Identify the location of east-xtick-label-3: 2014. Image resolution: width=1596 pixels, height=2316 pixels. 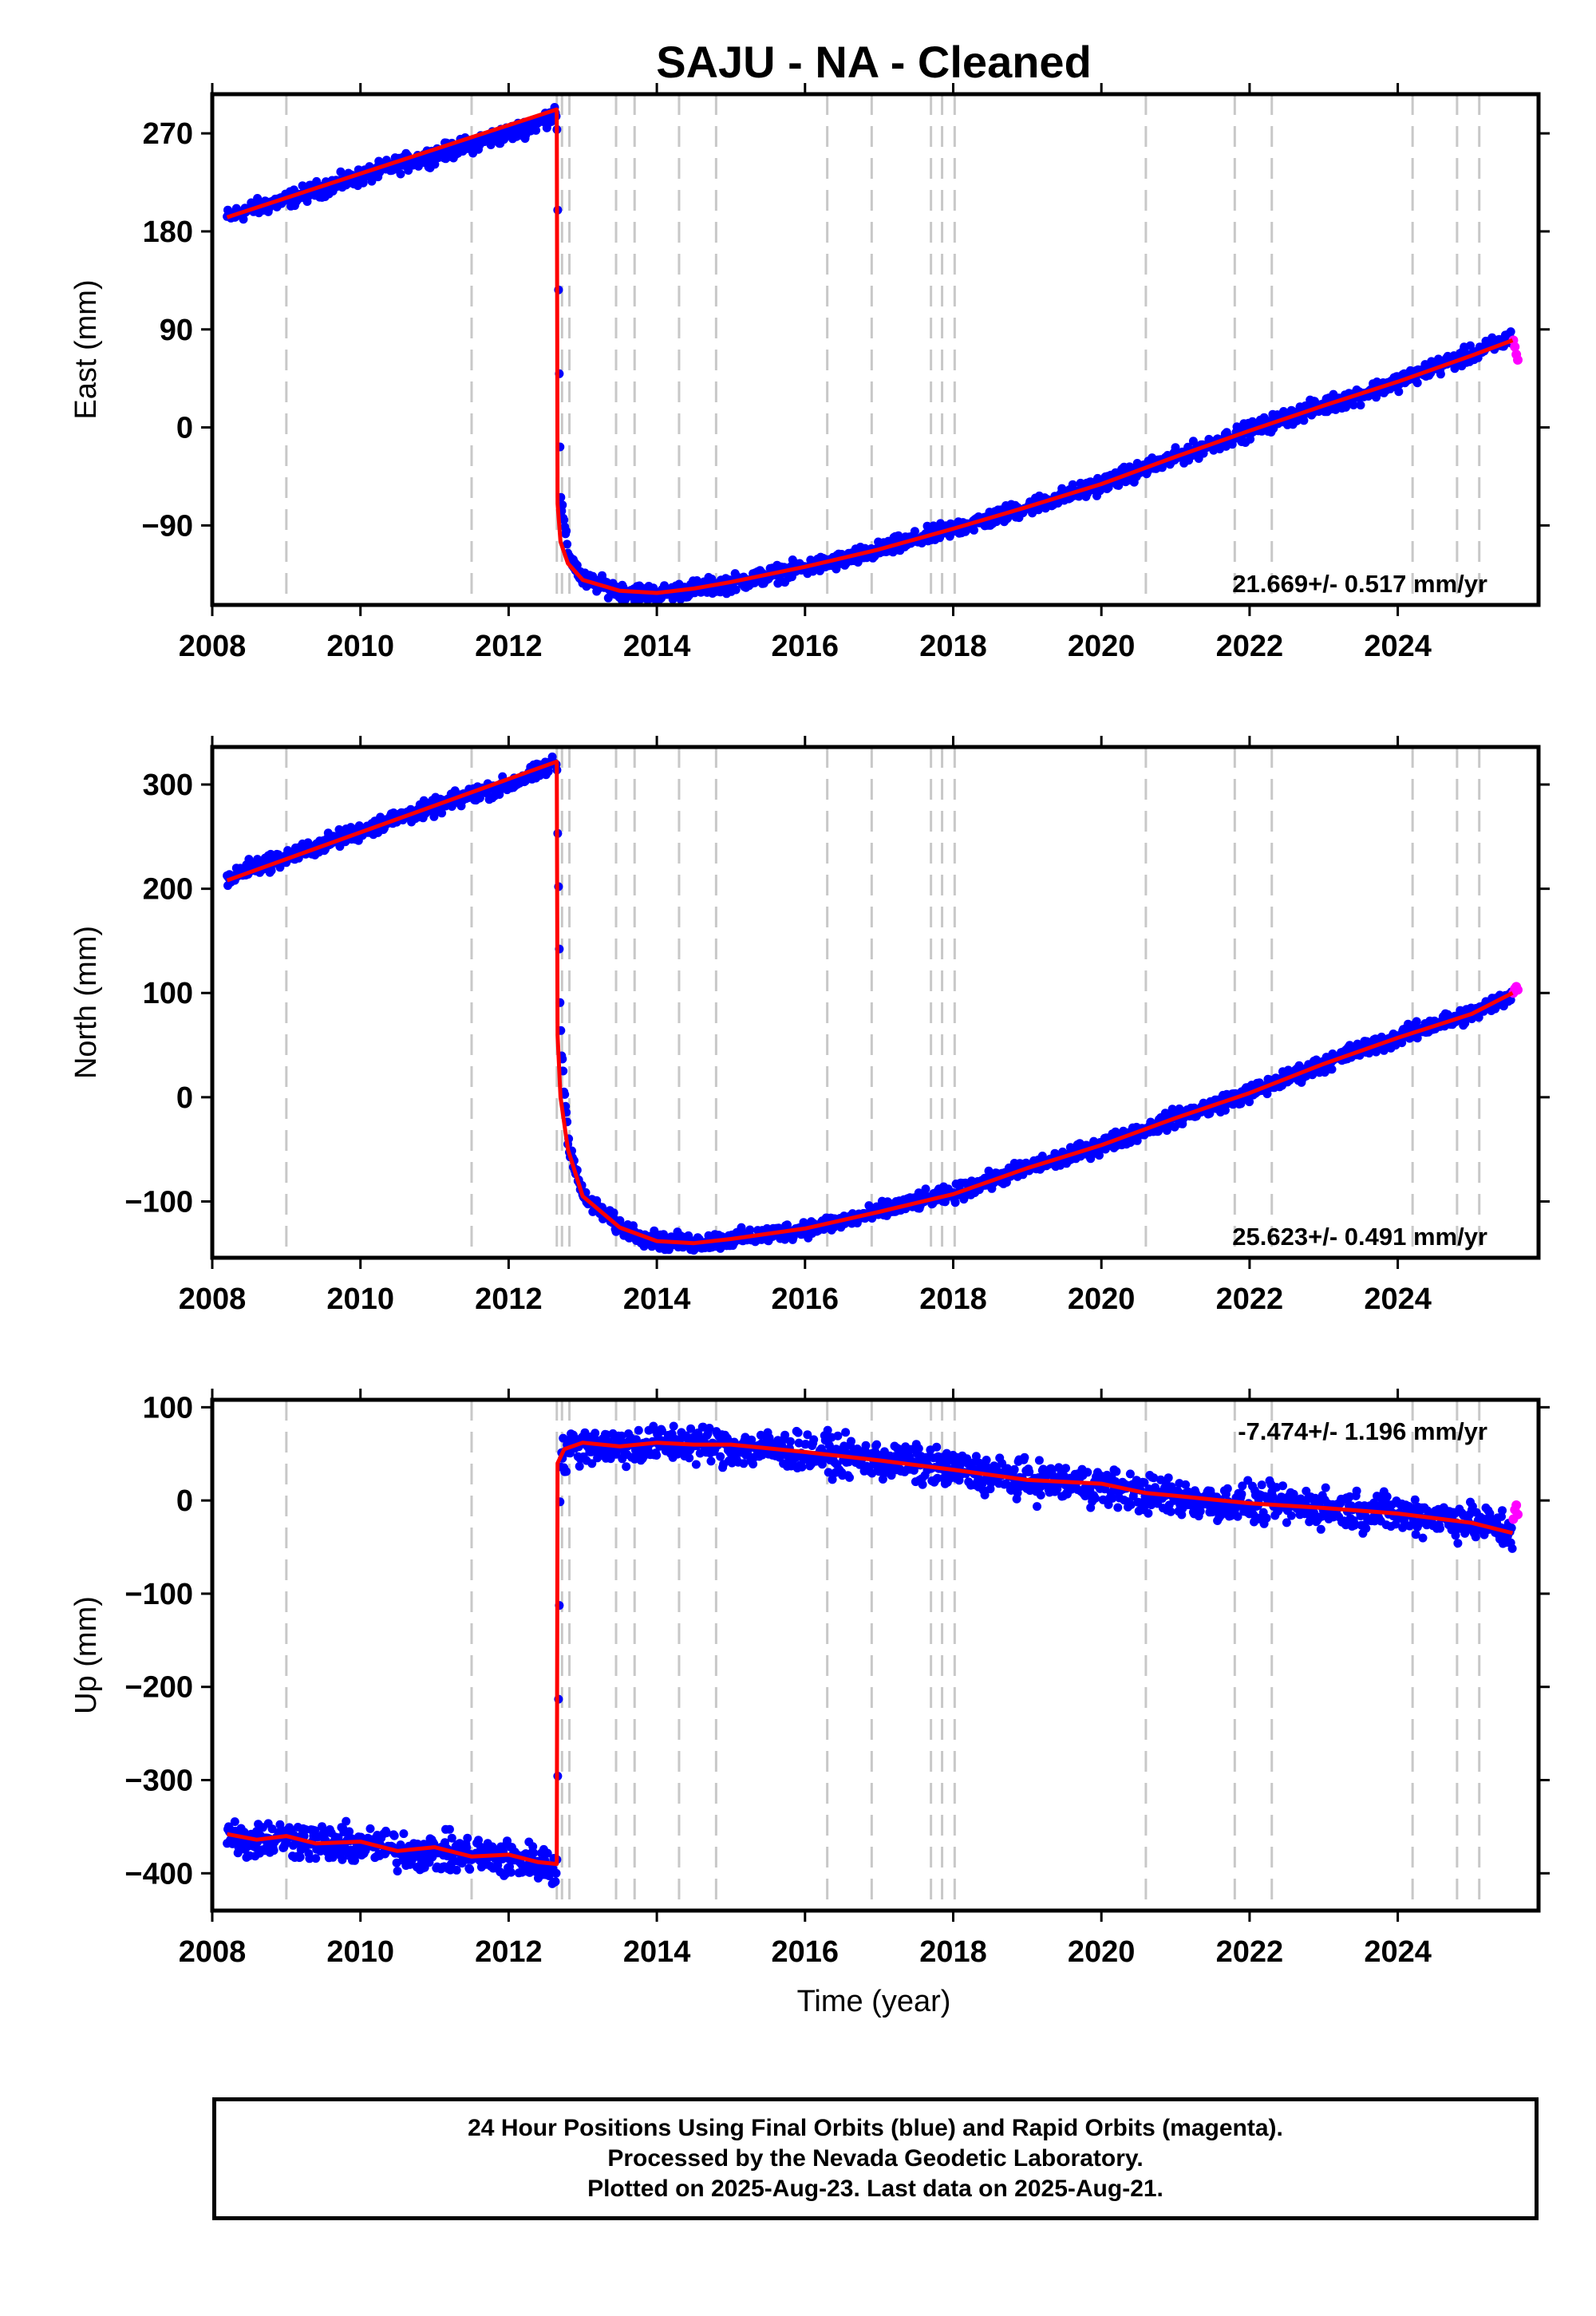
(657, 646).